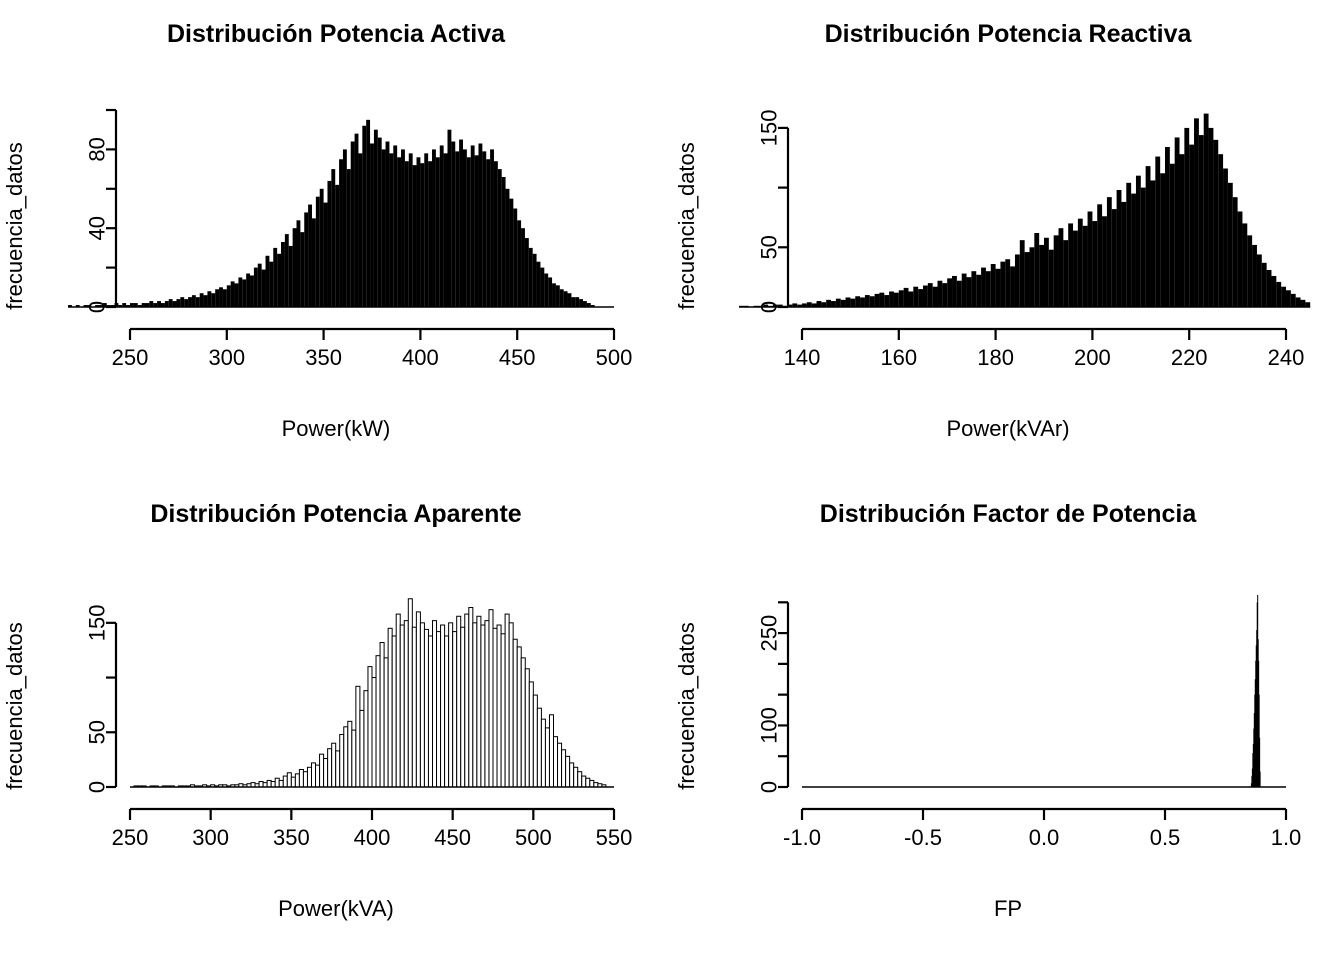 The image size is (1344, 960). What do you see at coordinates (614, 837) in the screenshot?
I see `x-axis-tick-label: 550` at bounding box center [614, 837].